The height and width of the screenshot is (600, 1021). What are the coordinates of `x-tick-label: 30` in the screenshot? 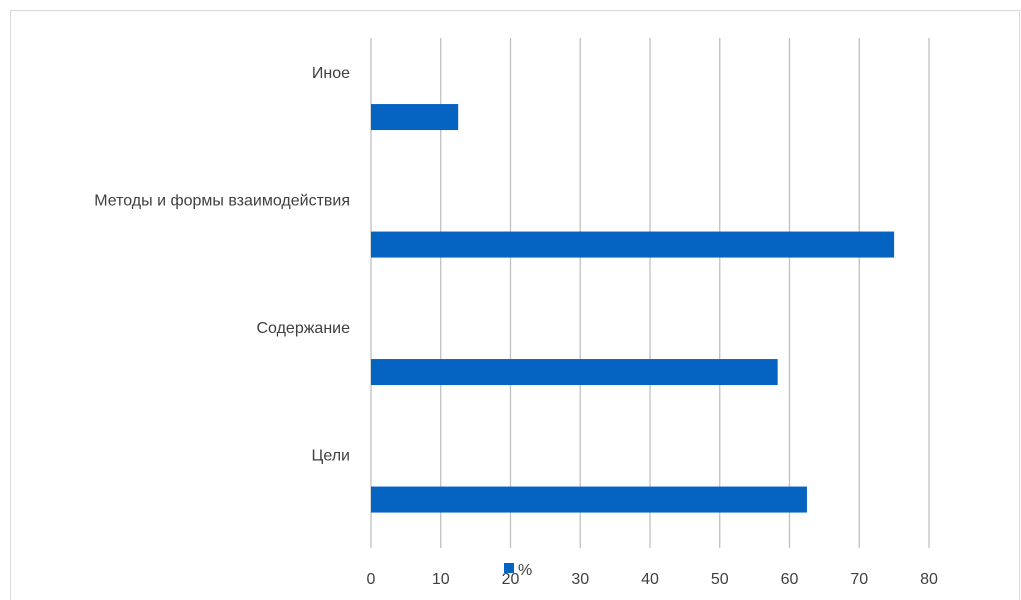 It's located at (580, 579).